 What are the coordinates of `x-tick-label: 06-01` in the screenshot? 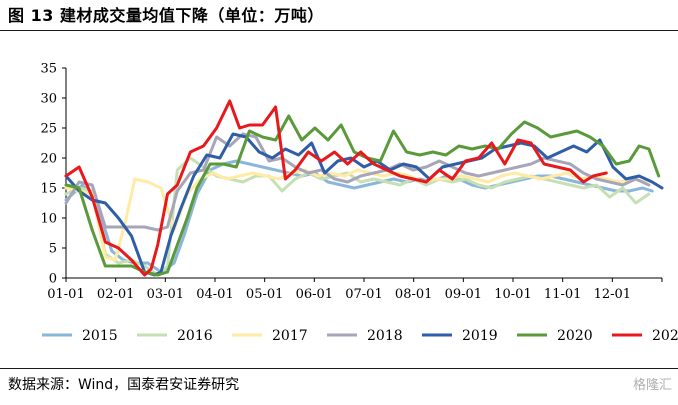 It's located at (314, 294).